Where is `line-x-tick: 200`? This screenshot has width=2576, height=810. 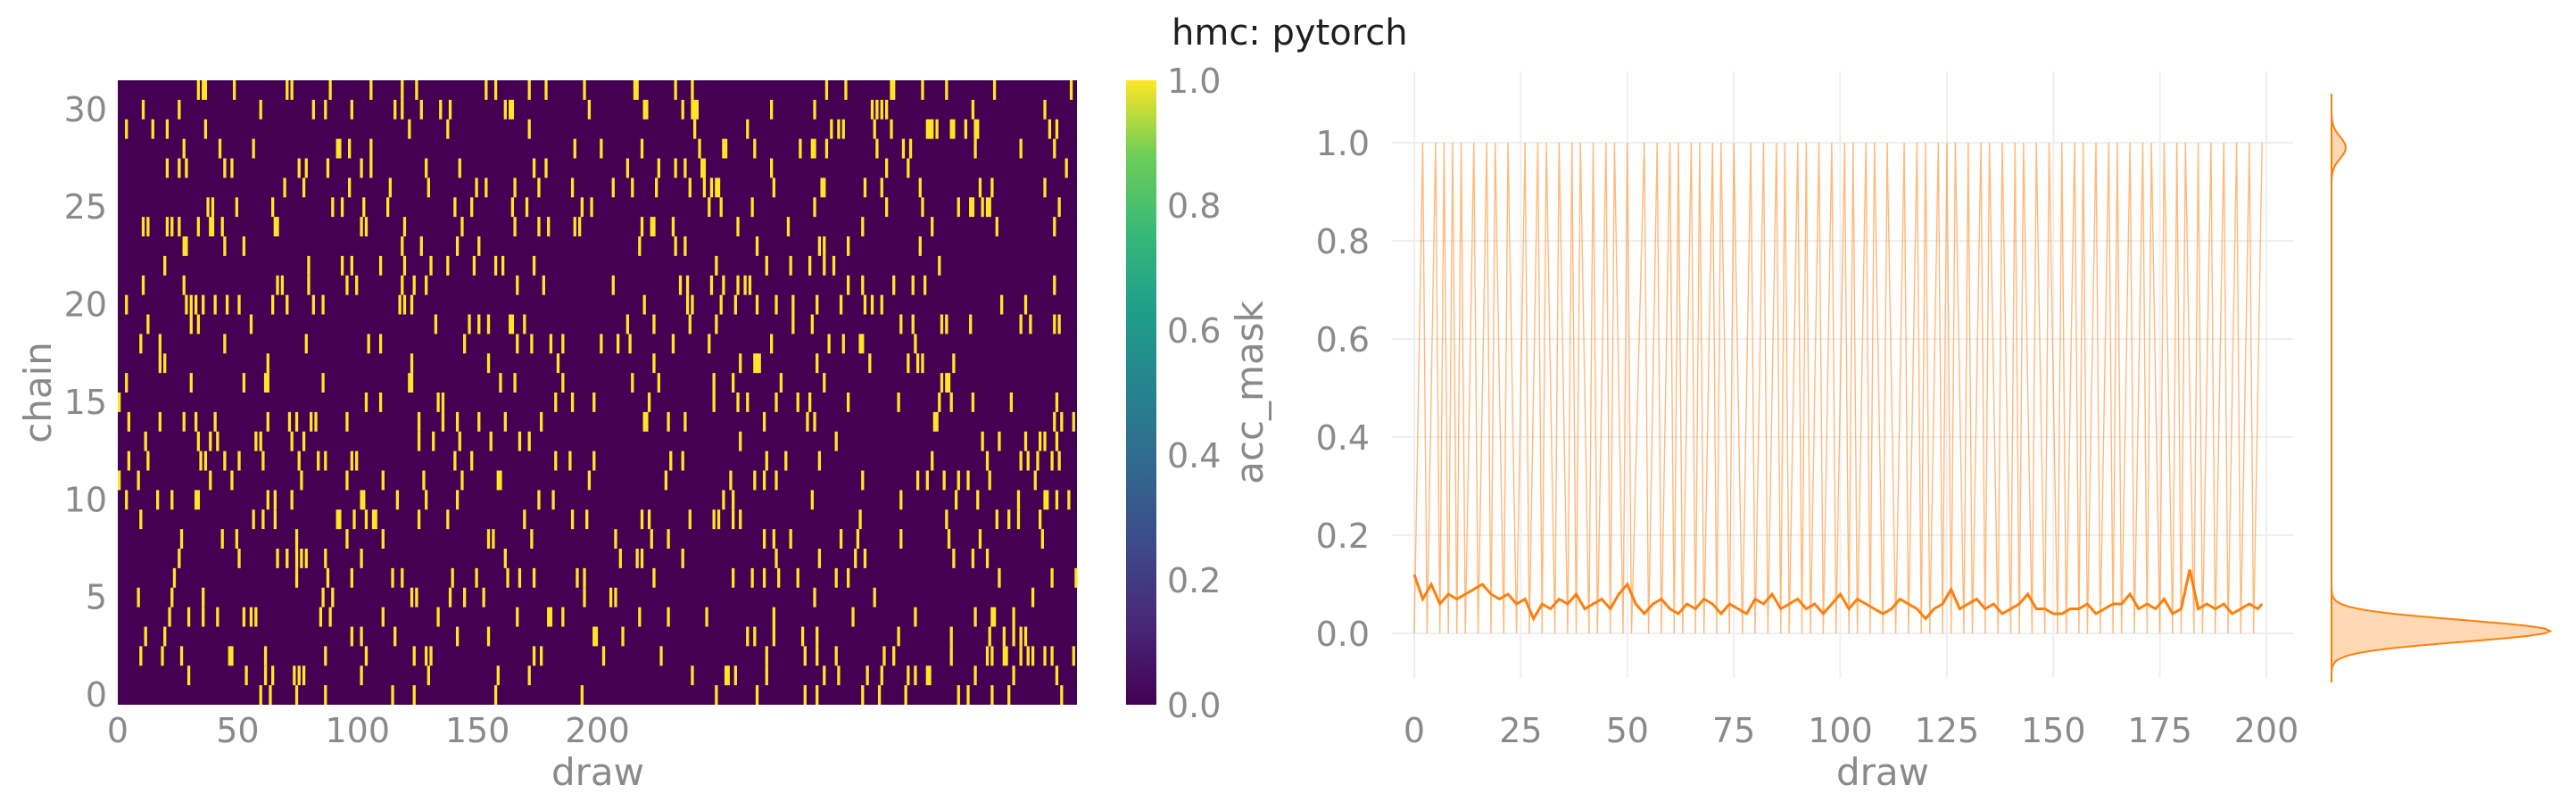
line-x-tick: 200 is located at coordinates (2266, 730).